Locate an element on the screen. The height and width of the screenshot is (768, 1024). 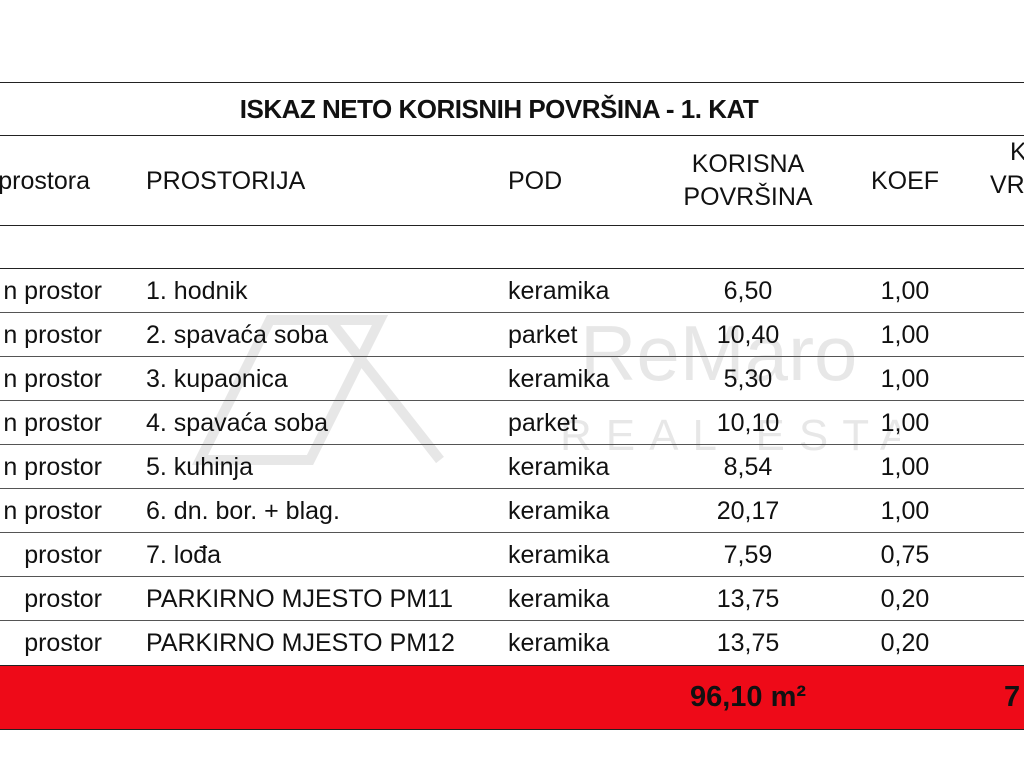
table-row: n prostor 2. spavaća soba parket 10,40 1,00 is located at coordinates (512, 335).